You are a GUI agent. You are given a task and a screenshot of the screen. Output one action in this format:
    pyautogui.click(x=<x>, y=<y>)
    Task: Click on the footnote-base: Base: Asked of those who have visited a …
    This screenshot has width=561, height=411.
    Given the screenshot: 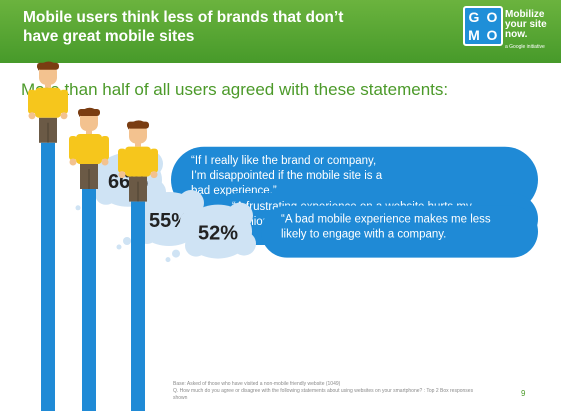 What is the action you would take?
    pyautogui.click(x=257, y=384)
    